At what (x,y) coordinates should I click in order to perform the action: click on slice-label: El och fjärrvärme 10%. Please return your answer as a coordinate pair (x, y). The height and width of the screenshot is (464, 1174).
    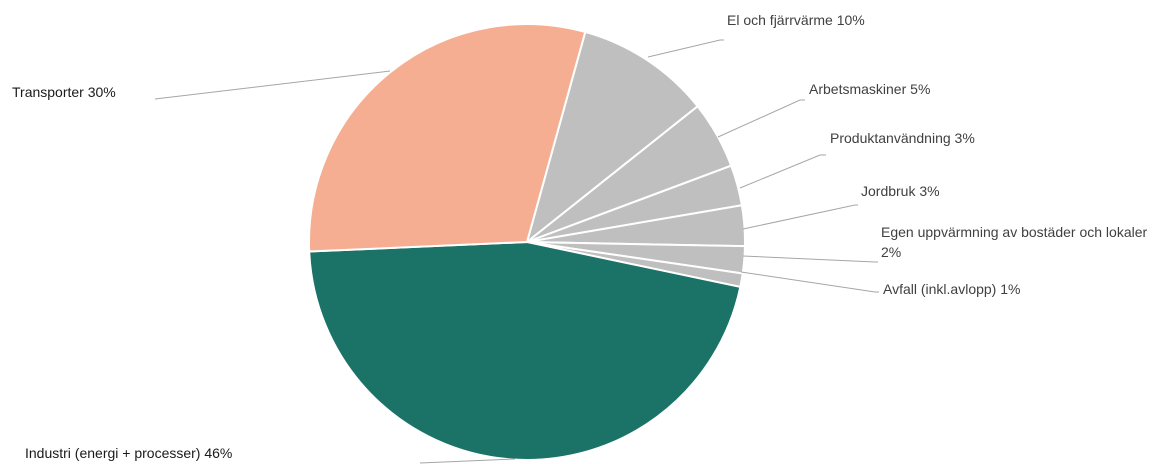
    Looking at the image, I should click on (877, 20).